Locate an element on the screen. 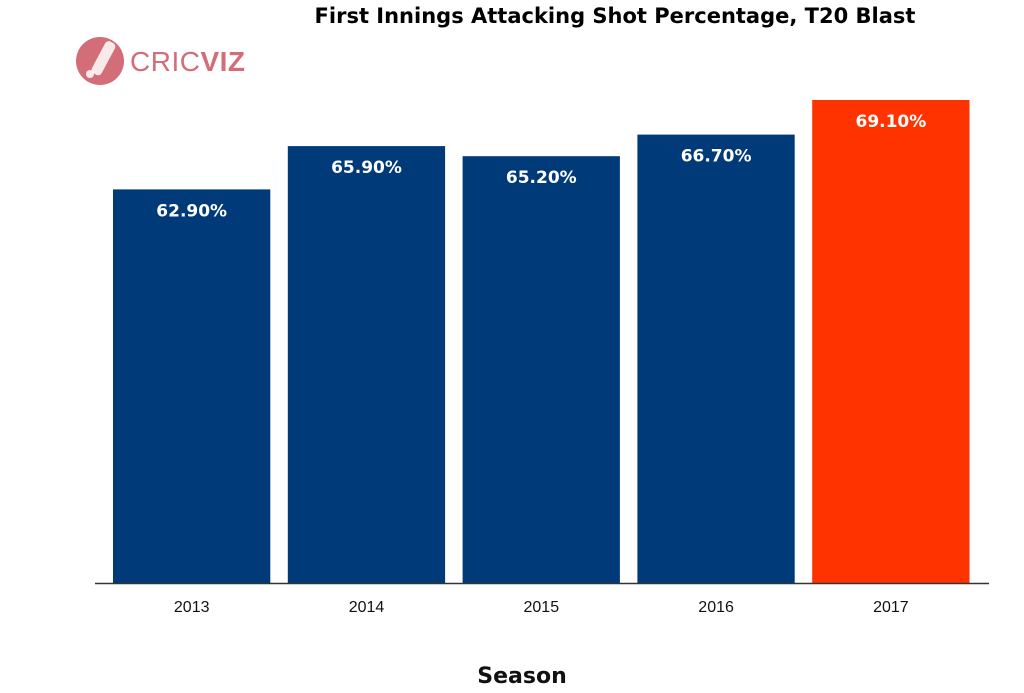  bar-2014 is located at coordinates (366, 364).